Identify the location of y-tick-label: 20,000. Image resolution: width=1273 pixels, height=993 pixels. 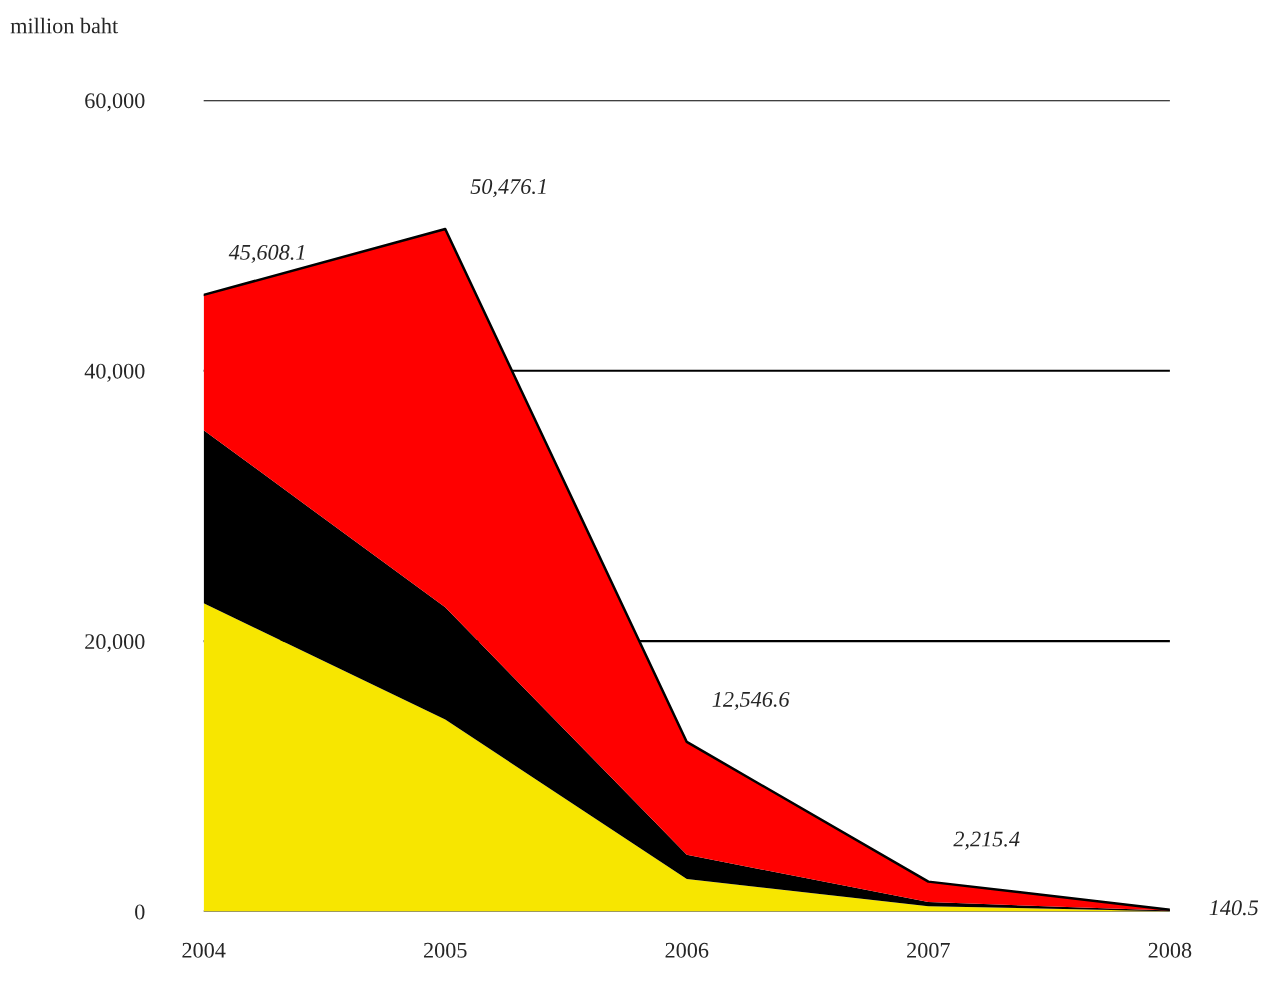
(115, 643).